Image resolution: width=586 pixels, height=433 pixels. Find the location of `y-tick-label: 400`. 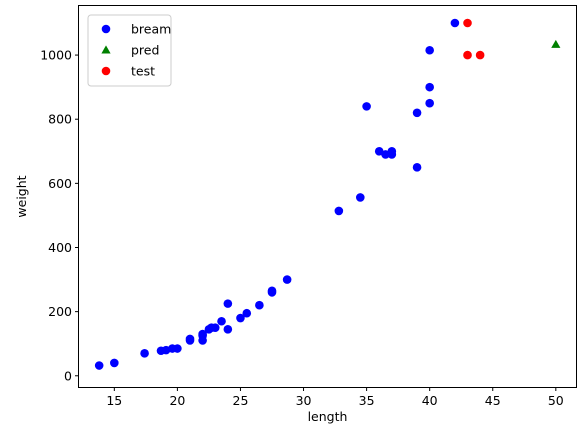

y-tick-label: 400 is located at coordinates (60, 247).